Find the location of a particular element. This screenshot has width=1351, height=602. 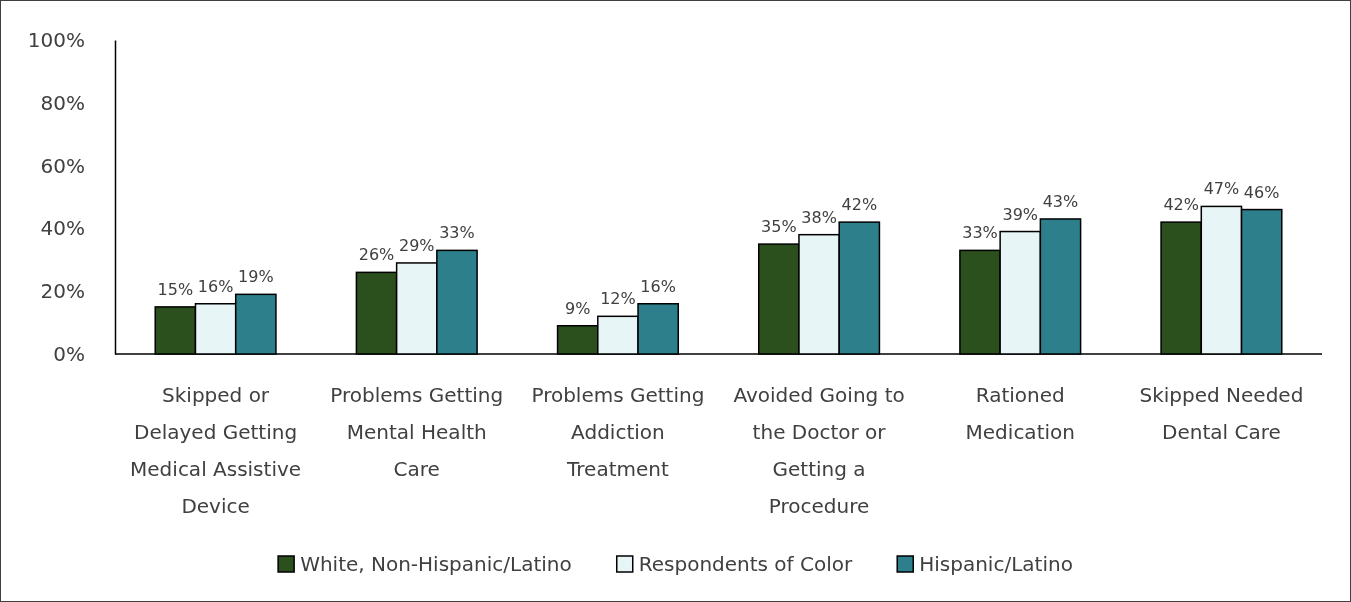

x-tick-label: Skipped Needed Dental Care is located at coordinates (1221, 413).